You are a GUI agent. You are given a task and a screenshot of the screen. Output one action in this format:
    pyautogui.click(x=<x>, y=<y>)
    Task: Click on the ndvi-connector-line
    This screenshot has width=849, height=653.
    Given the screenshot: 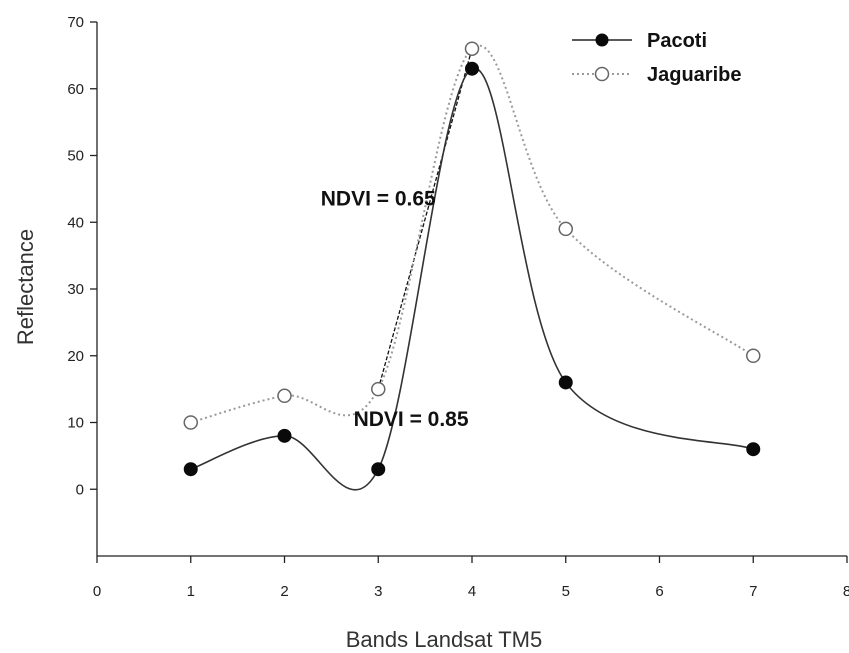 What is the action you would take?
    pyautogui.click(x=425, y=219)
    